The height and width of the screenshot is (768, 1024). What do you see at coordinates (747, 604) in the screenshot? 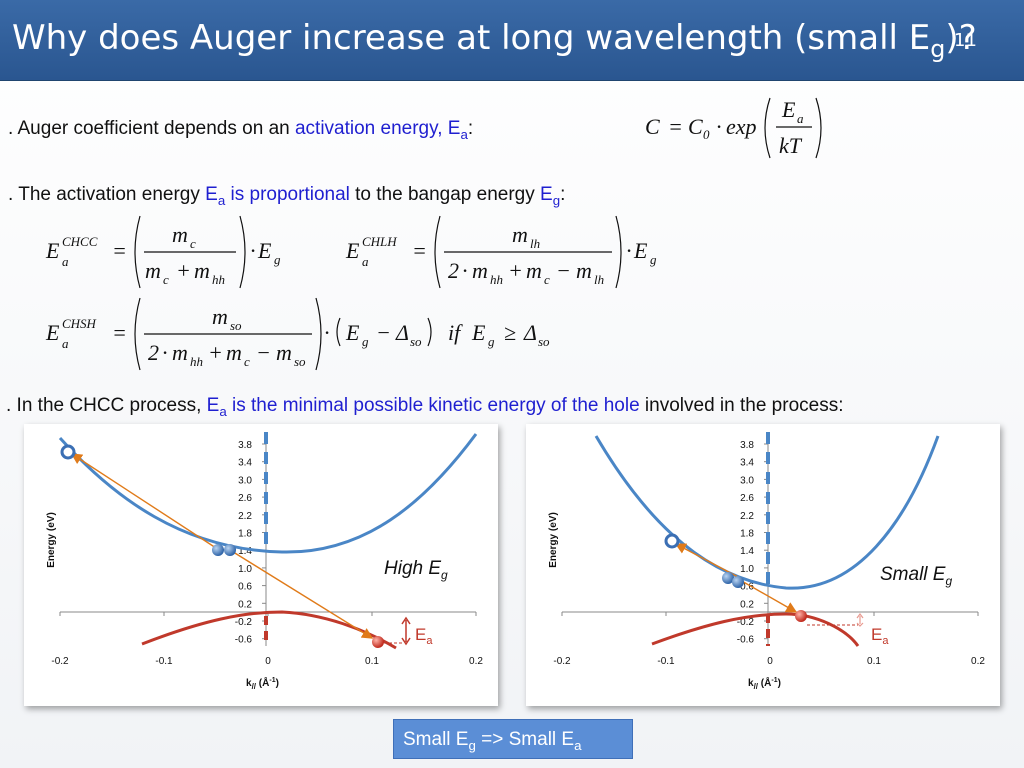
I see `y-tick-label: 0.2` at bounding box center [747, 604].